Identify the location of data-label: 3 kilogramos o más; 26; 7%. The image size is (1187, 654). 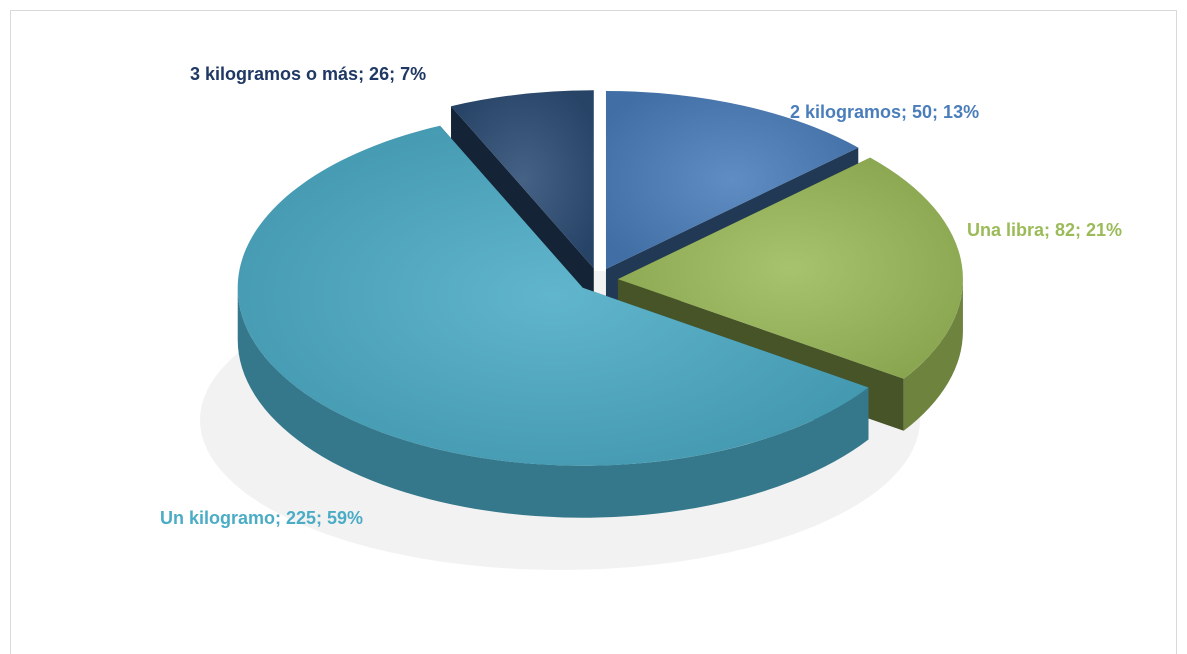
(308, 74).